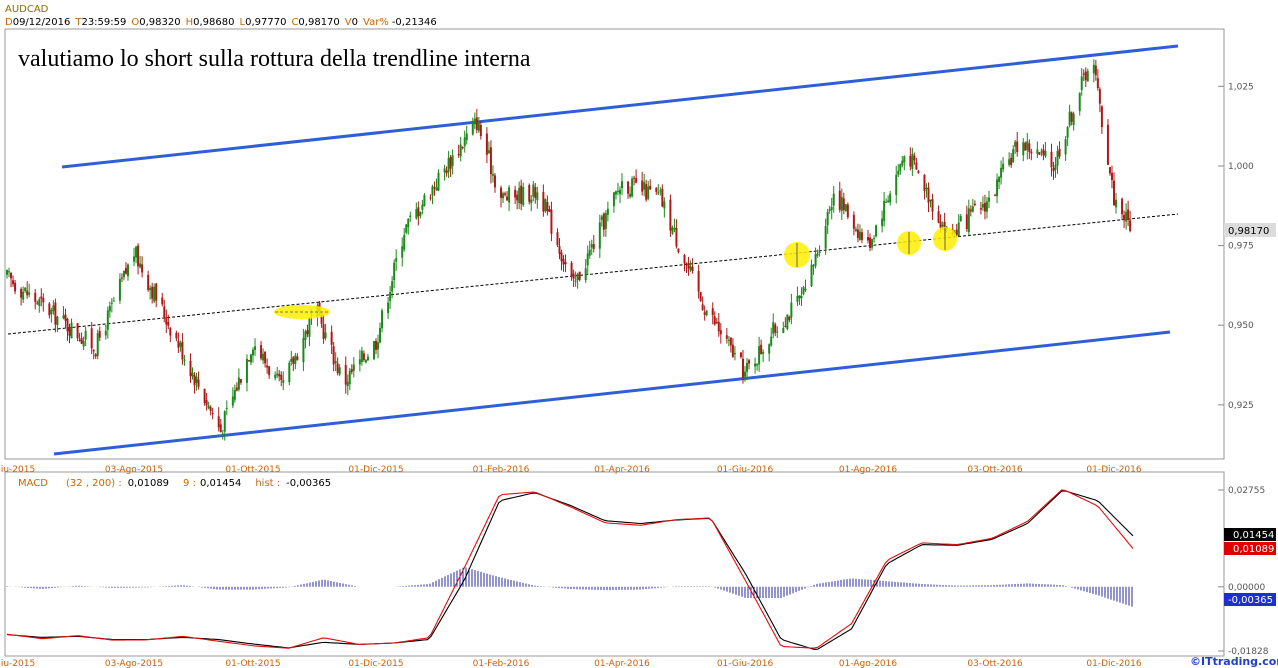 This screenshot has height=668, width=1278. I want to click on time-value: 23:59:59, so click(103, 22).